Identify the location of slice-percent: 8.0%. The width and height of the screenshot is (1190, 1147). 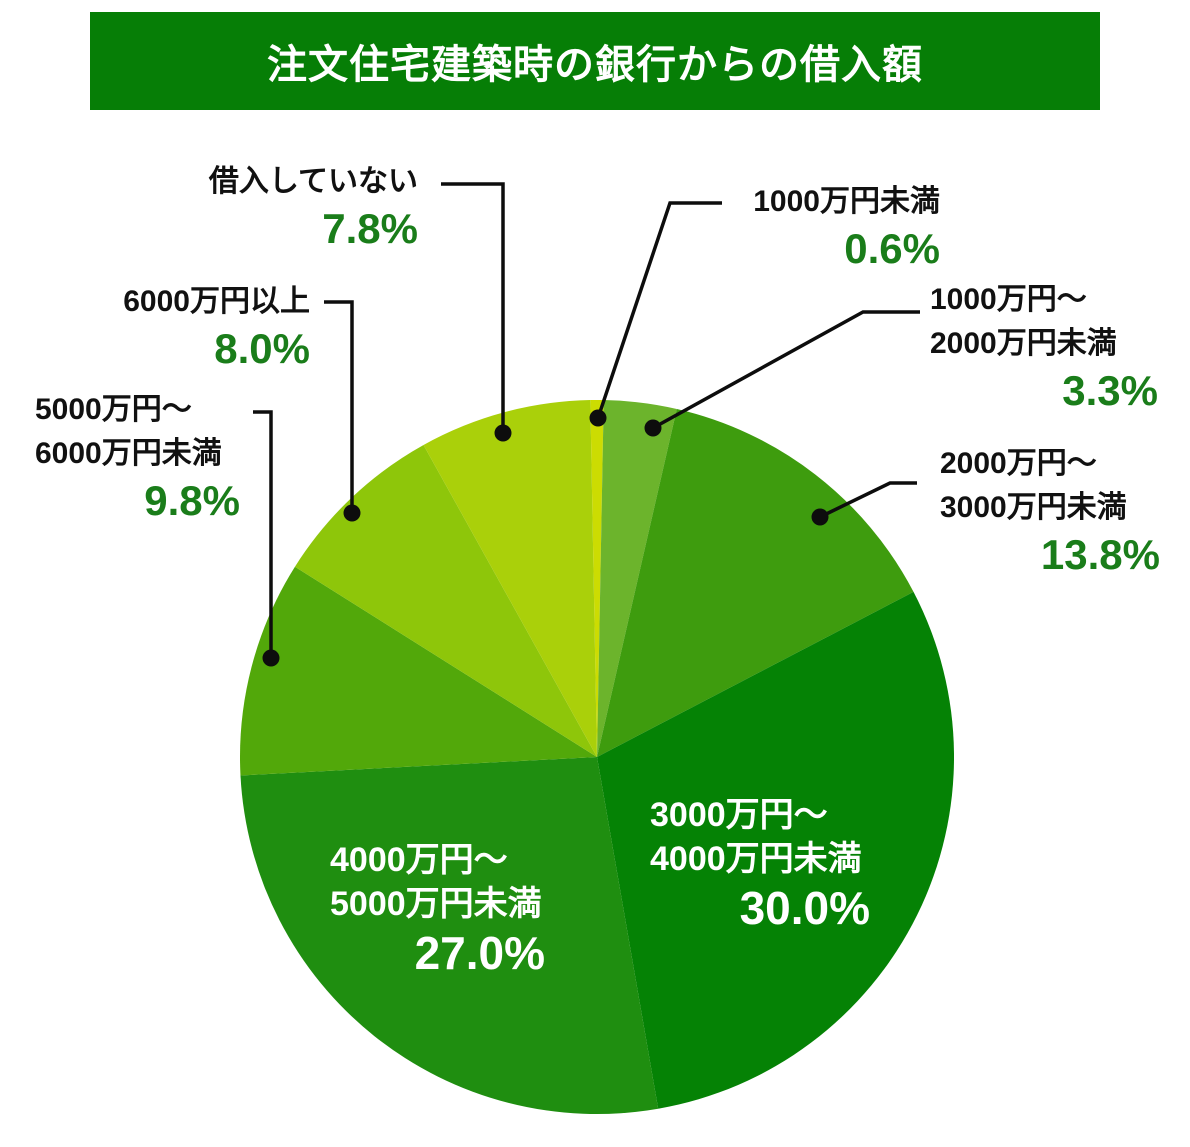
(262, 348).